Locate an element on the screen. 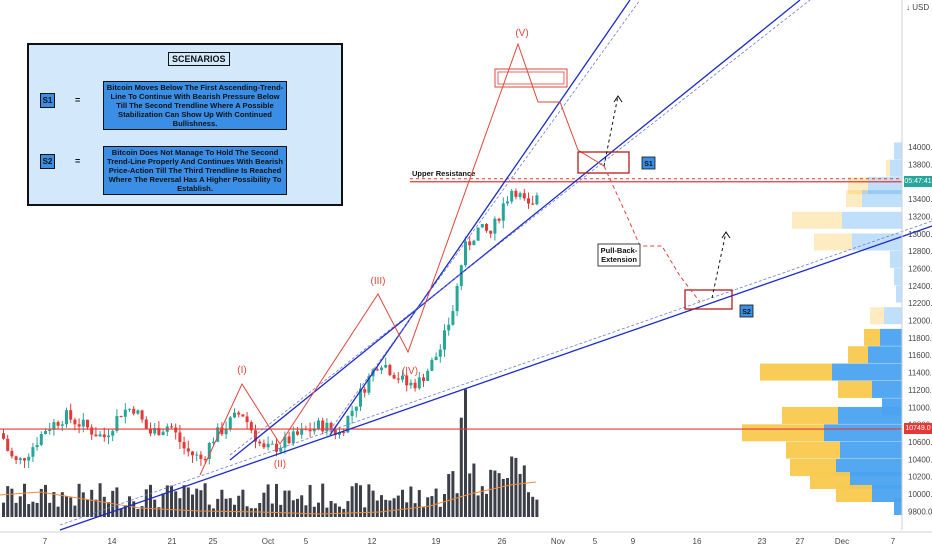  wave-label: (III) is located at coordinates (378, 281).